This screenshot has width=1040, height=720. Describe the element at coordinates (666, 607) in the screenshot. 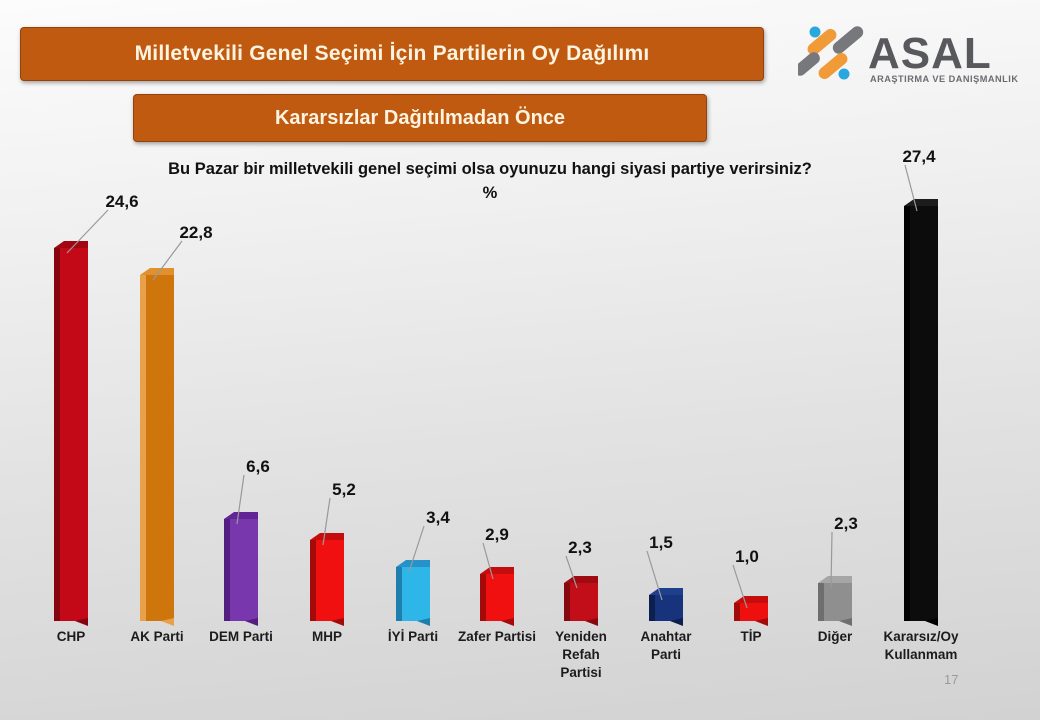

I see `bar-anahtar-parti` at that location.